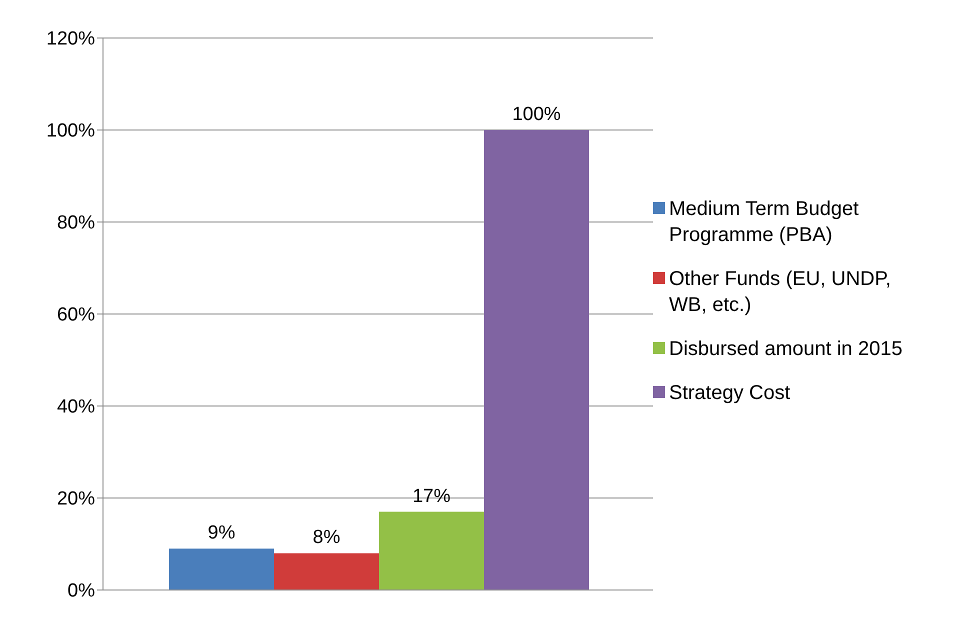  What do you see at coordinates (71, 131) in the screenshot?
I see `y-tick-label: 100%` at bounding box center [71, 131].